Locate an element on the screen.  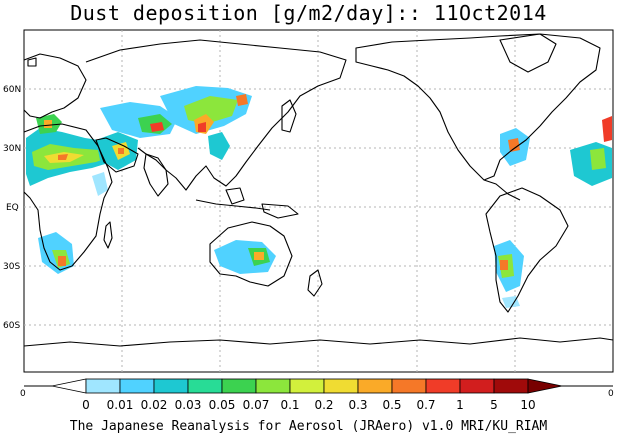
coast-africa is located at coordinates (68, 197).